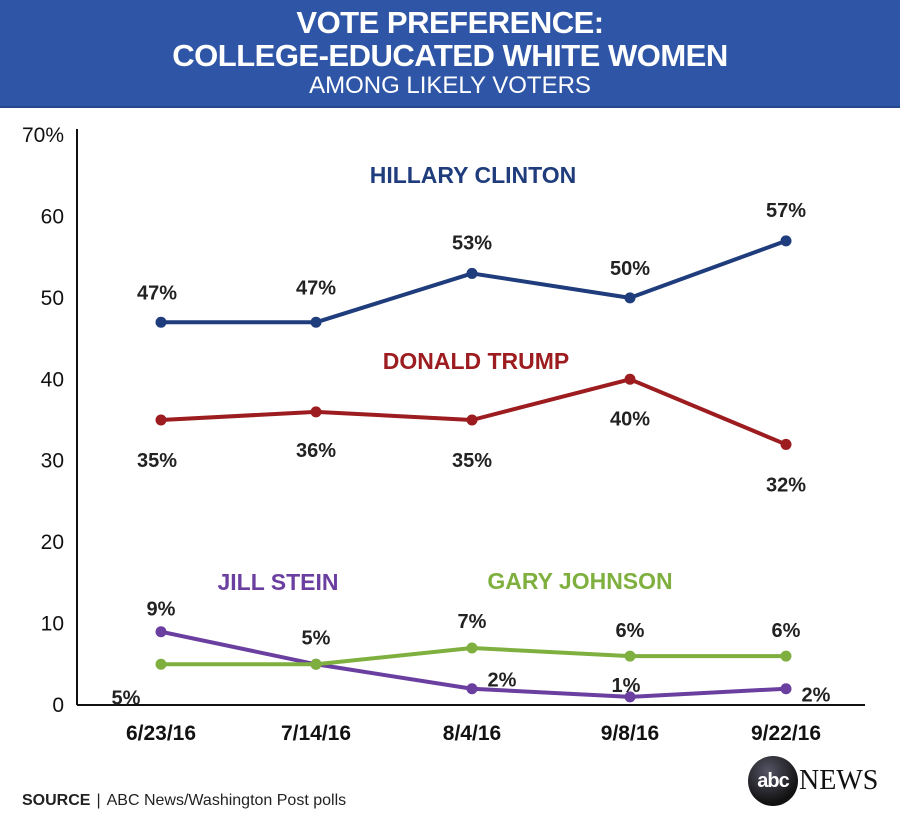 The image size is (900, 829). What do you see at coordinates (786, 733) in the screenshot?
I see `x-tick-label: 9/22/16` at bounding box center [786, 733].